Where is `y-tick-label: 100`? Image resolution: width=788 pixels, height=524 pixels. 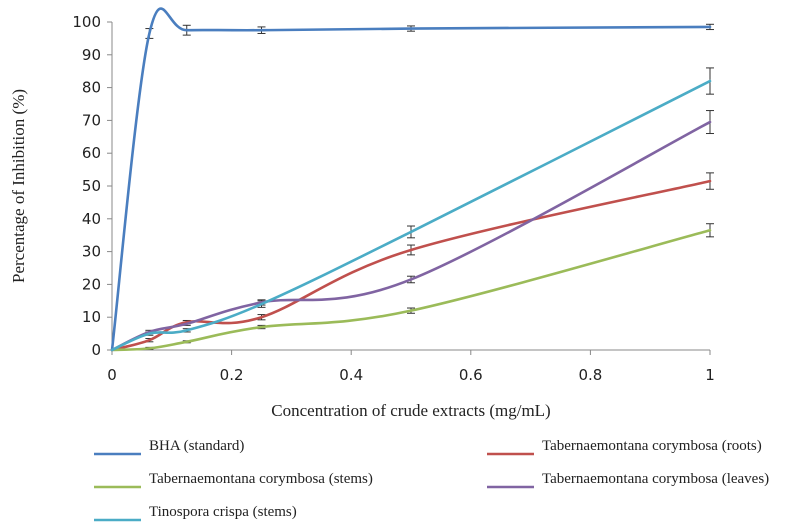
y-tick-label: 100 is located at coordinates (86, 22).